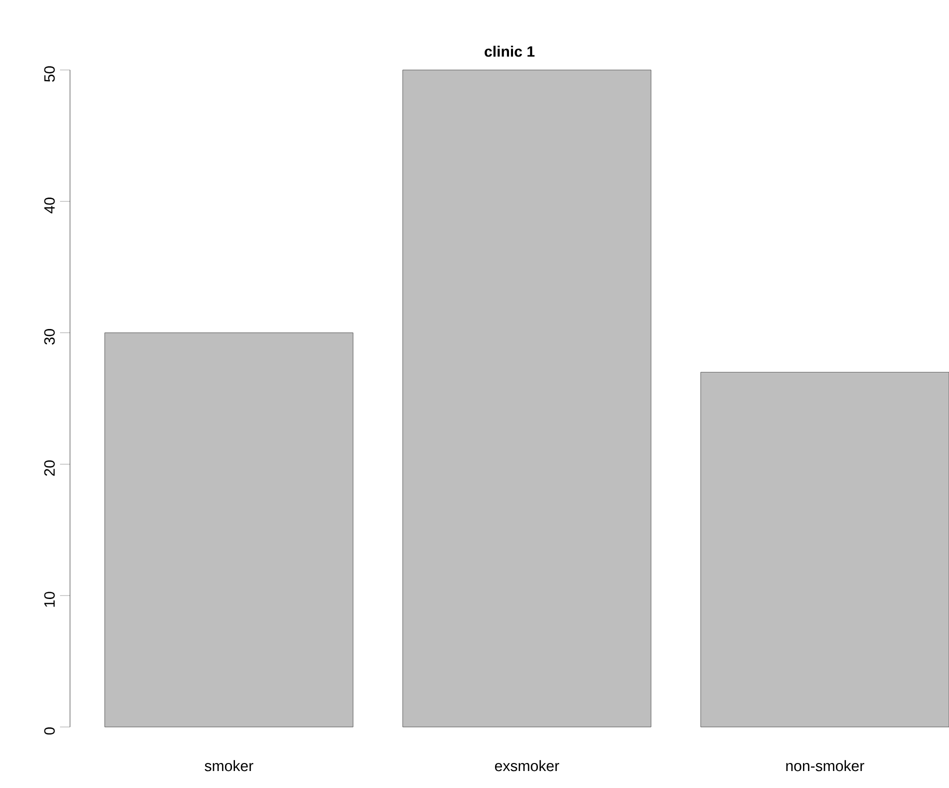 The width and height of the screenshot is (949, 788). Describe the element at coordinates (49, 599) in the screenshot. I see `y-tick-label: 10` at that location.